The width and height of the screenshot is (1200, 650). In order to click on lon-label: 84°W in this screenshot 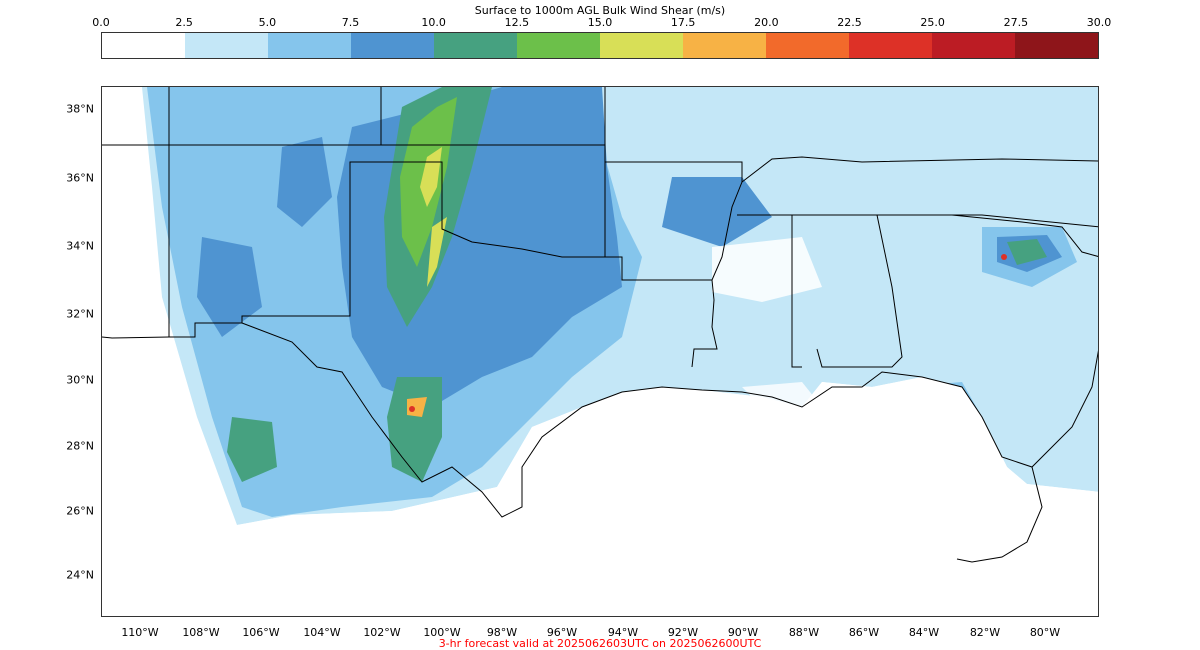, I will do `click(924, 632)`.